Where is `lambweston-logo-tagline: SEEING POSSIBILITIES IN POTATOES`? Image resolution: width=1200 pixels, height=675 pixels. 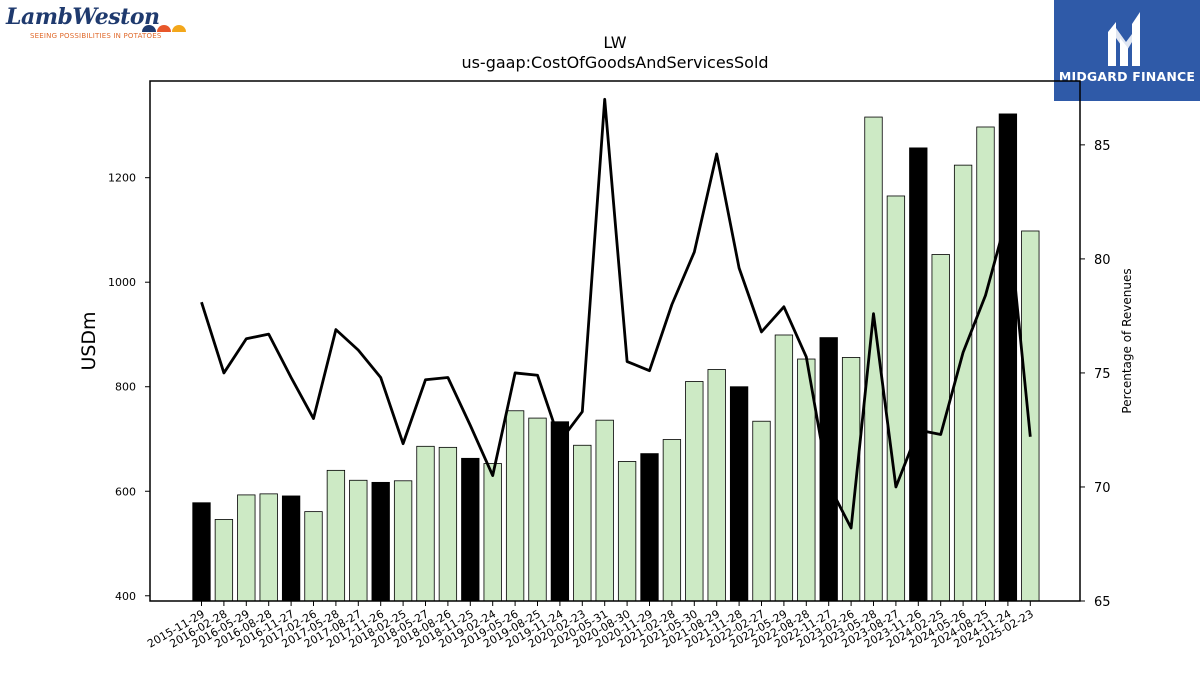
lambweston-logo-tagline: SEEING POSSIBILITIES IN POTATOES is located at coordinates (96, 36).